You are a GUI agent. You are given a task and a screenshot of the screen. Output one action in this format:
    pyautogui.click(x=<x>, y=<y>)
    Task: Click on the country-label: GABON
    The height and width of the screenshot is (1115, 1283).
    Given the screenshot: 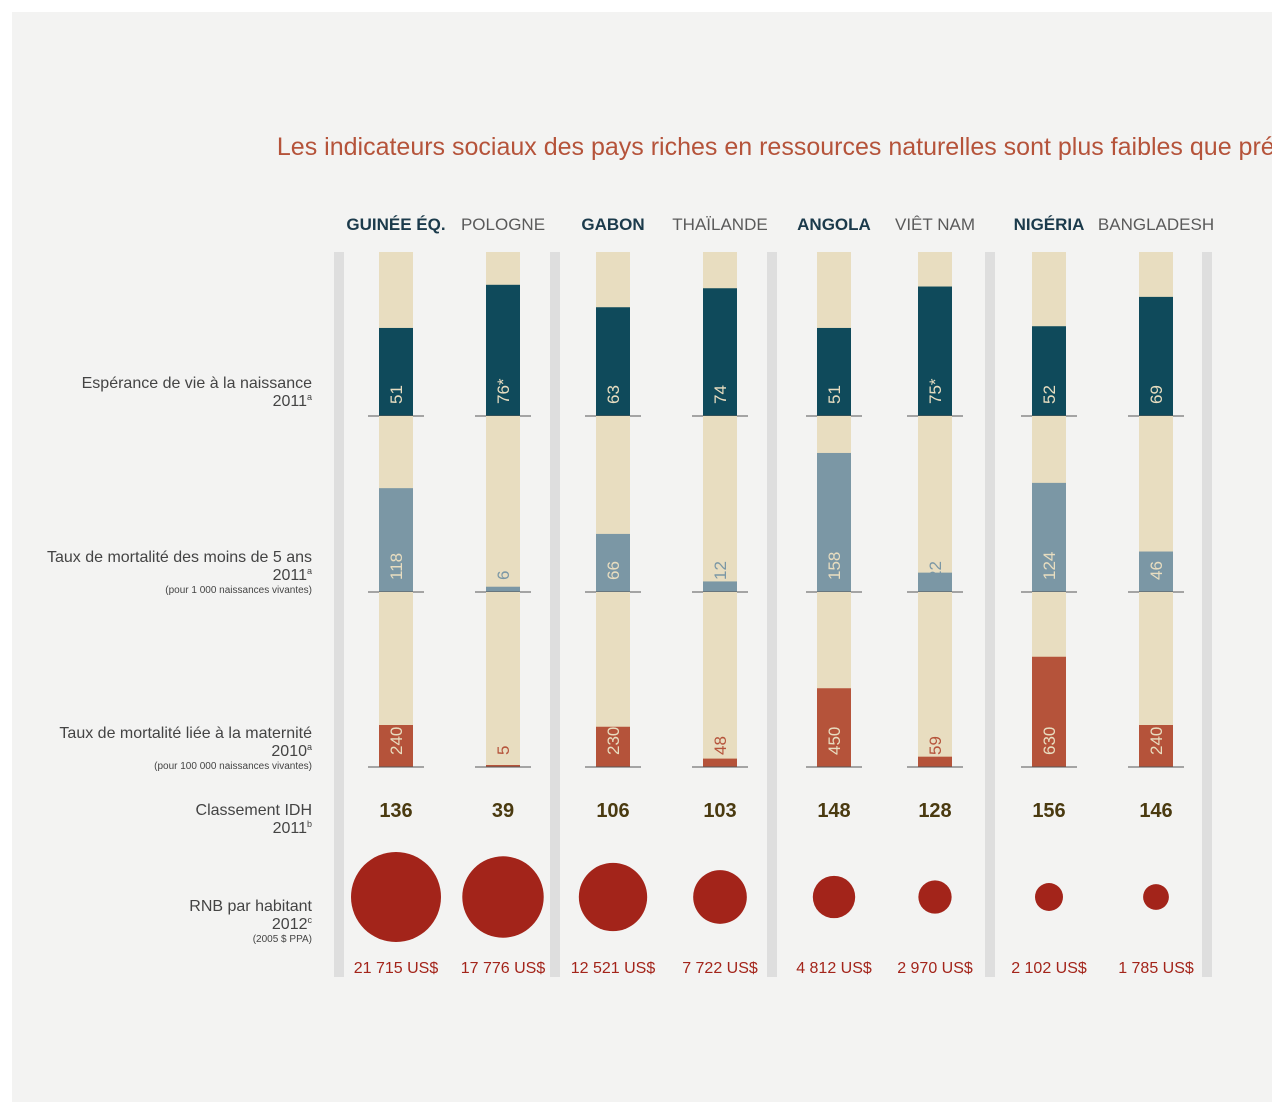 What is the action you would take?
    pyautogui.click(x=612, y=224)
    